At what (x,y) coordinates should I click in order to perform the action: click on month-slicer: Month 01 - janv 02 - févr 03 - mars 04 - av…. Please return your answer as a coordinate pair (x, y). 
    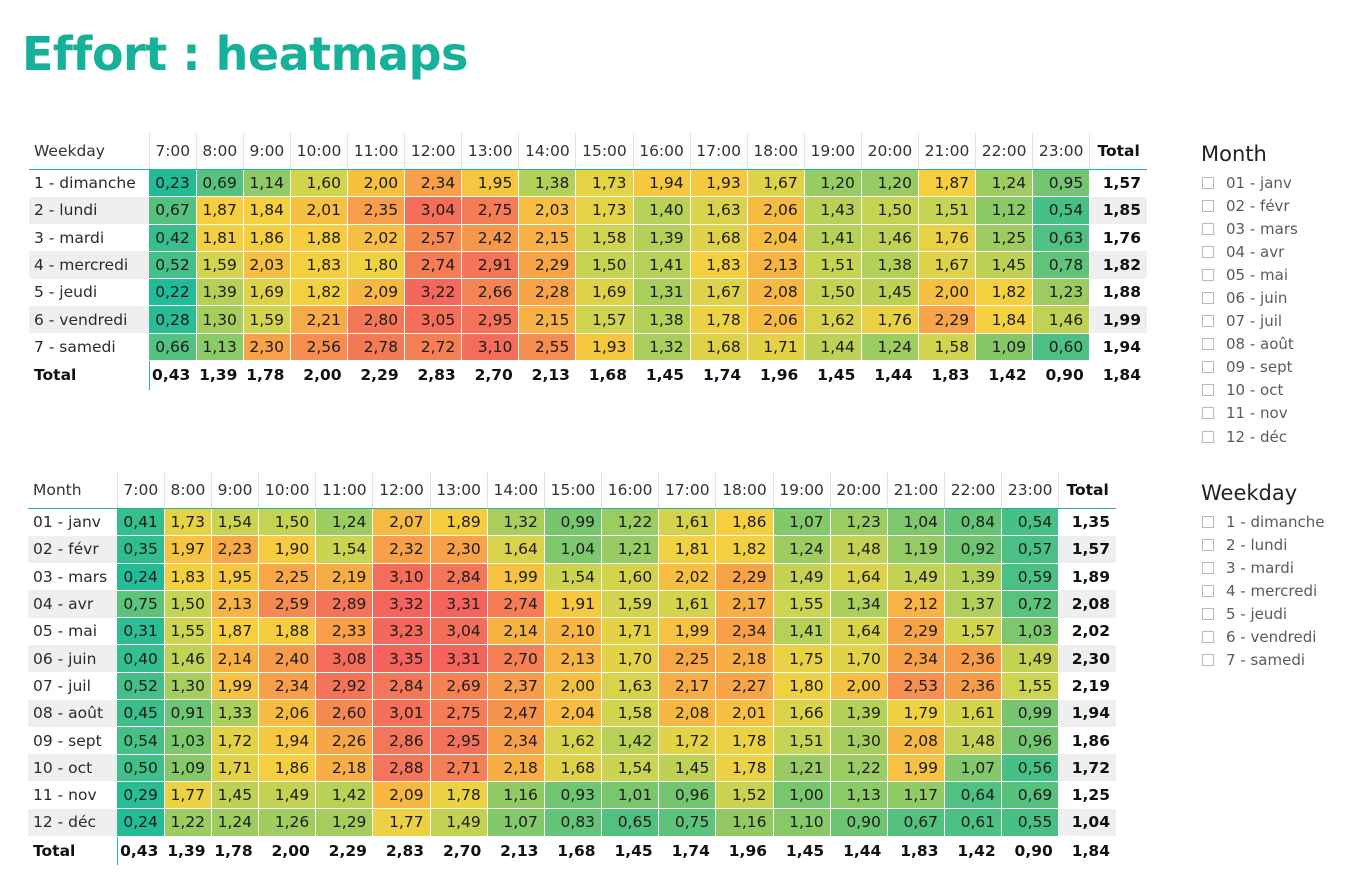
    Looking at the image, I should click on (1249, 294).